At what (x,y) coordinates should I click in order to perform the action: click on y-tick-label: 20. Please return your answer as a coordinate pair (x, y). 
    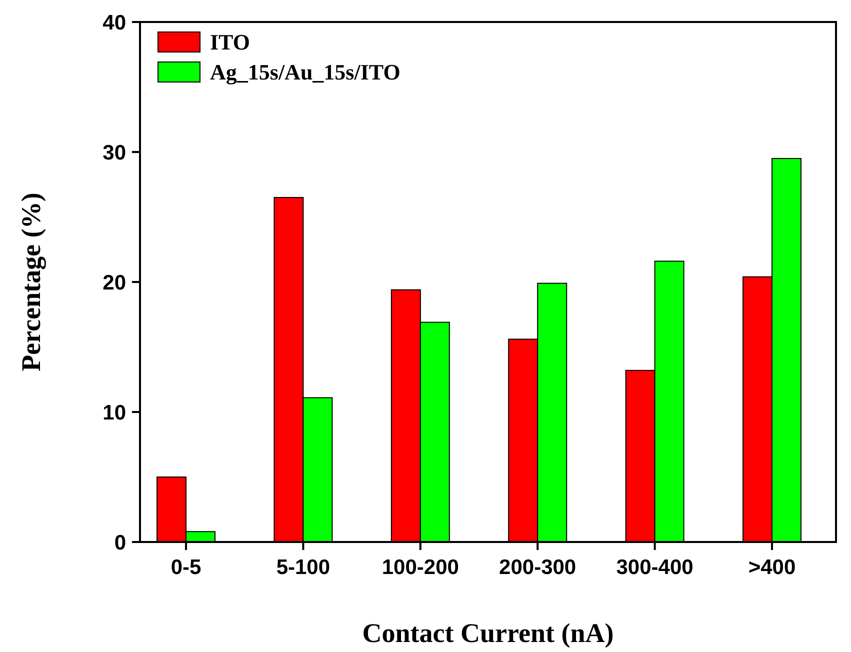
    Looking at the image, I should click on (114, 282).